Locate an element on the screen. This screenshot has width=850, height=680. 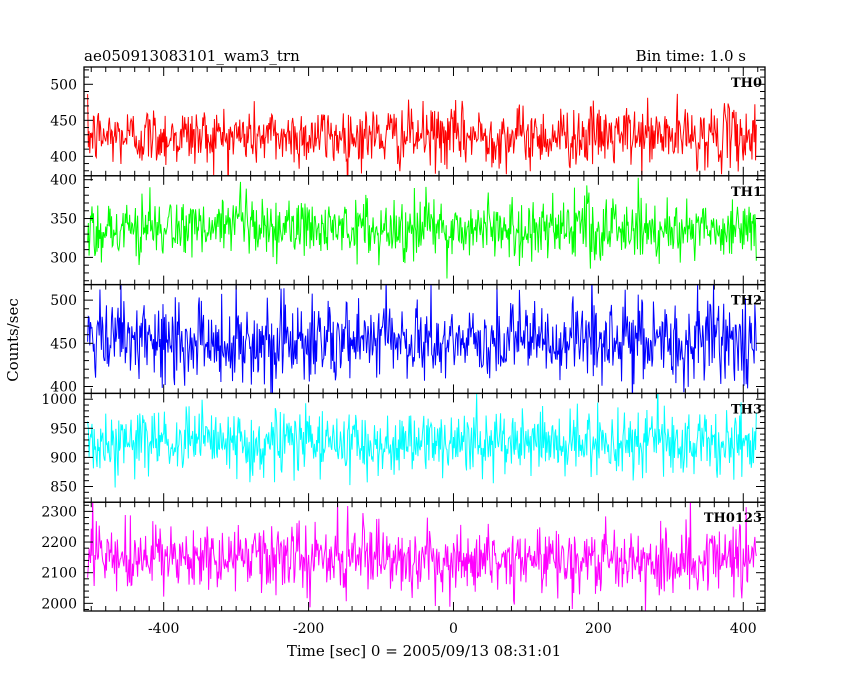
panel-th1: 300 350 400 TH1 is located at coordinates (408, 229).